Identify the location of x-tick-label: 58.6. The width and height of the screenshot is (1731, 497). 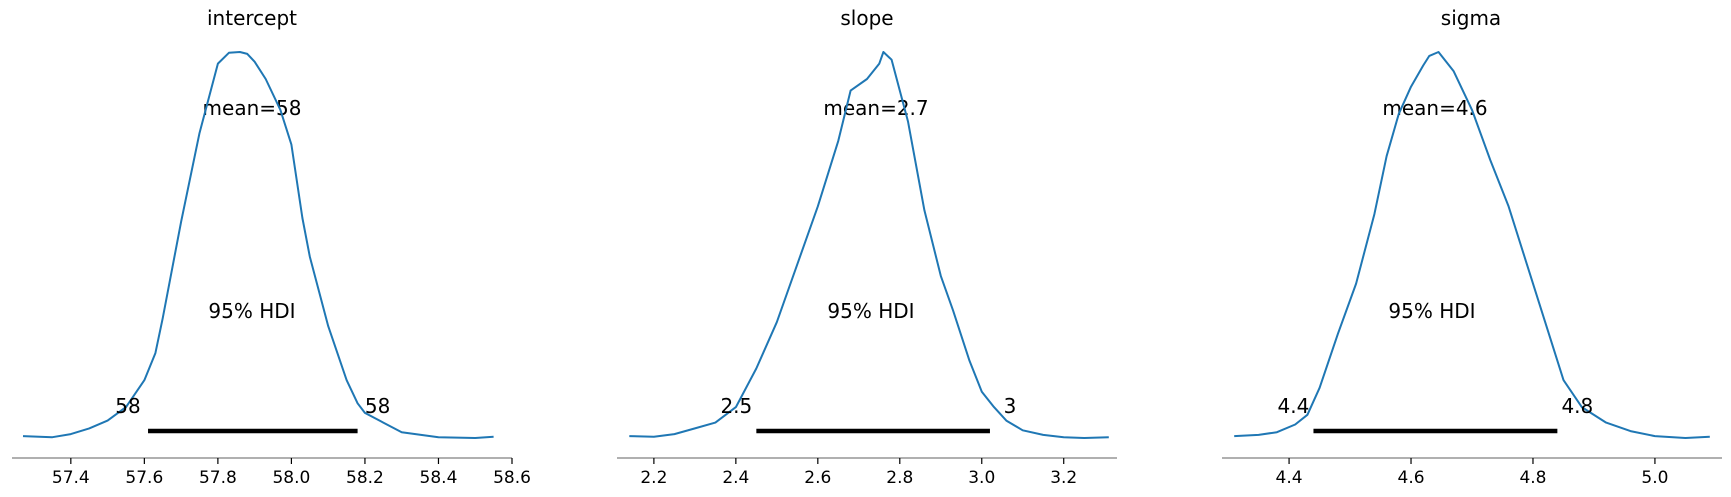
(512, 478).